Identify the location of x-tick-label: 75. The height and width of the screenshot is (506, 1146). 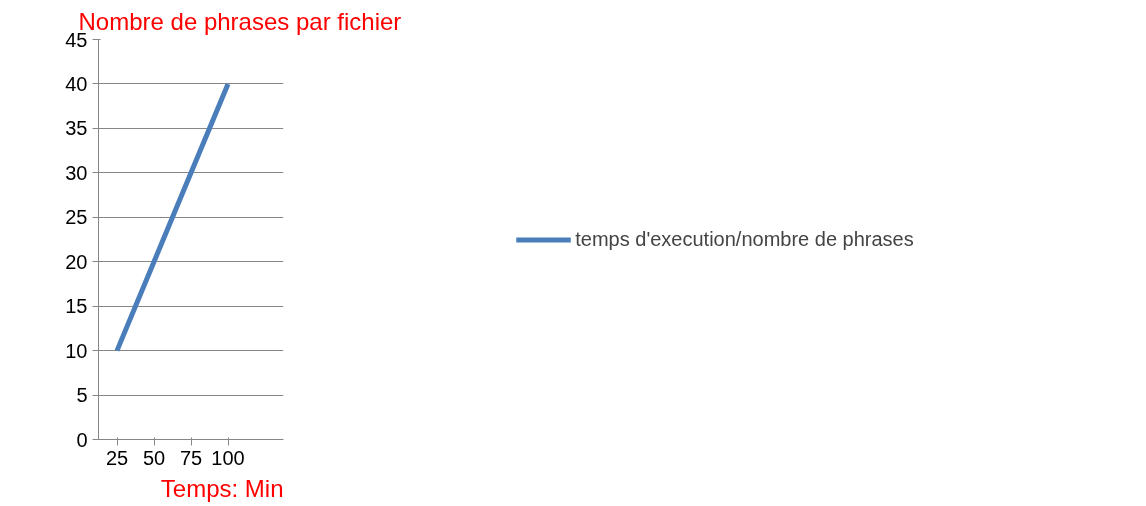
(191, 457).